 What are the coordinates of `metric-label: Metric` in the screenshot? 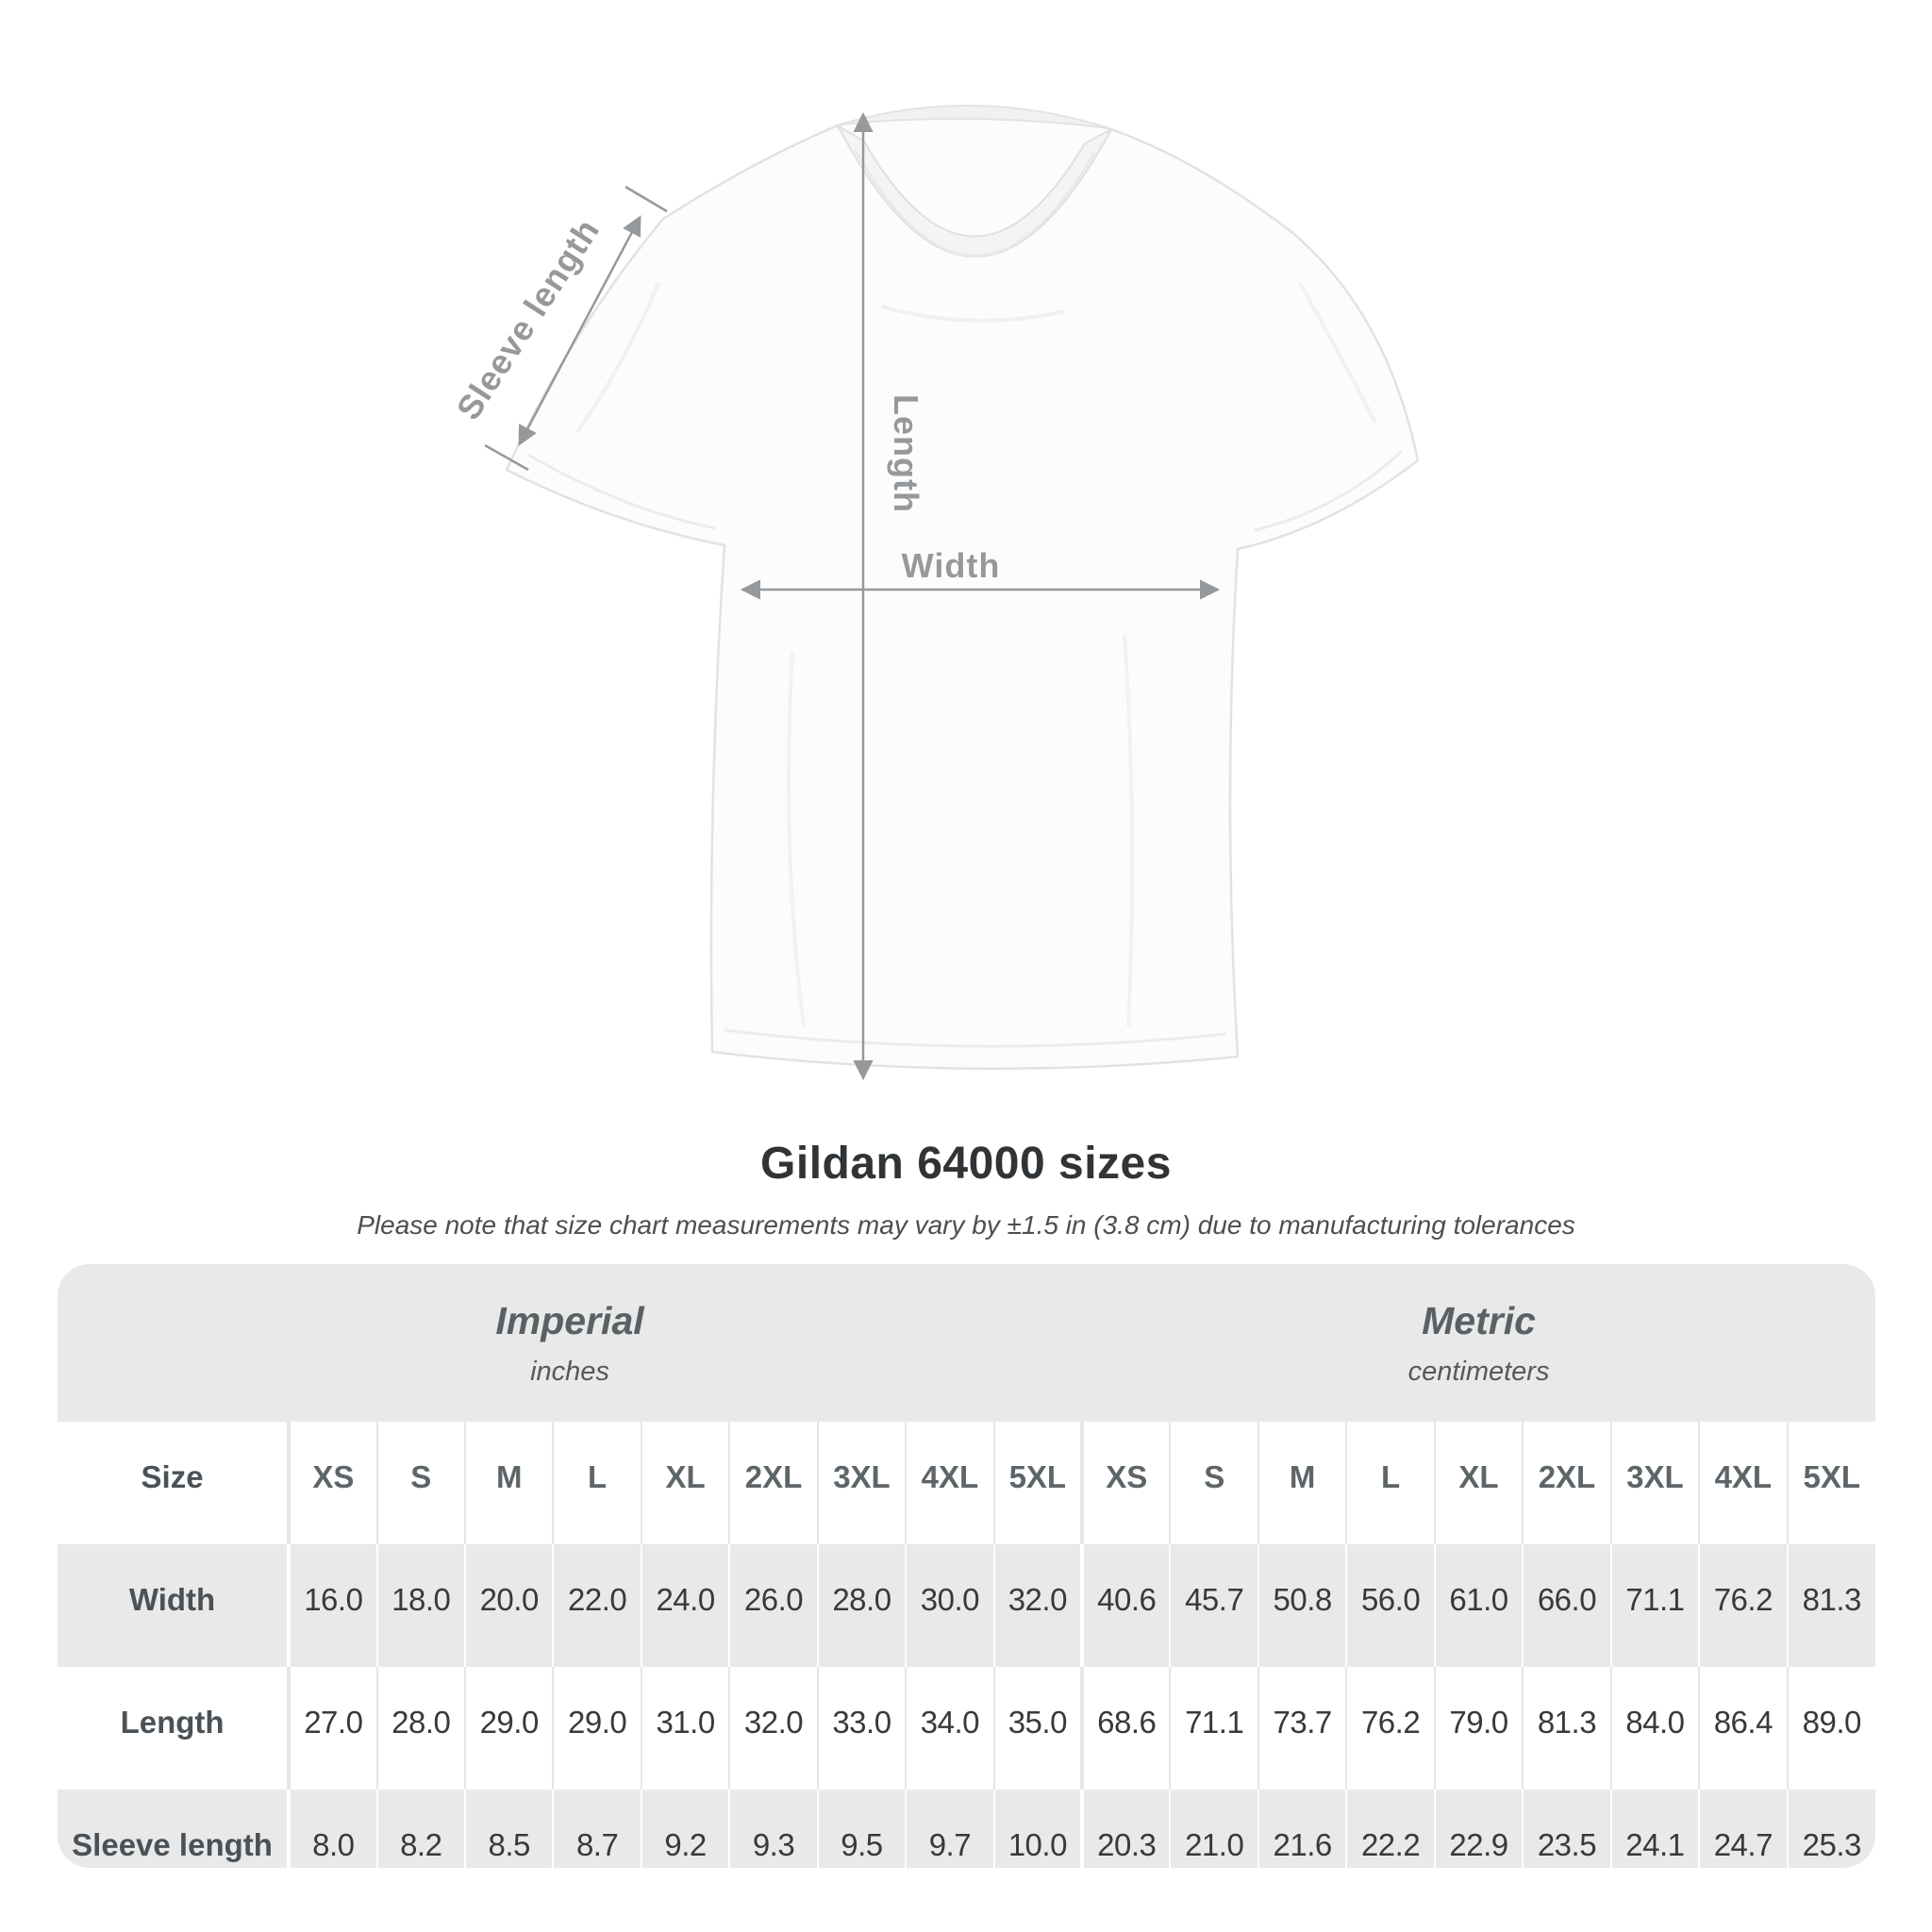 It's located at (1479, 1320).